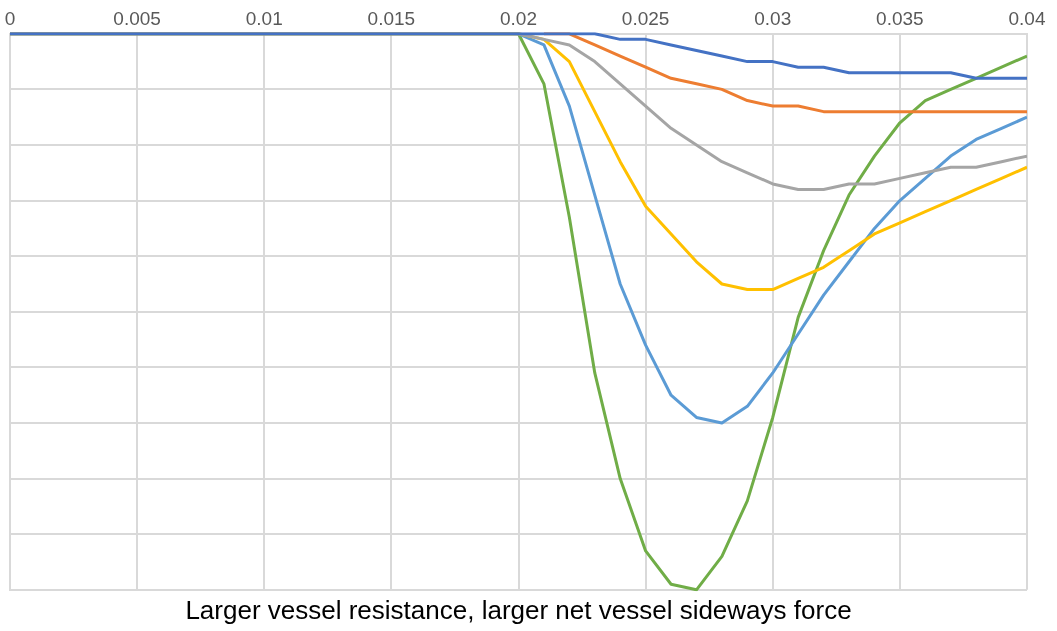  Describe the element at coordinates (518, 18) in the screenshot. I see `x-tick-label: 0.02` at that location.